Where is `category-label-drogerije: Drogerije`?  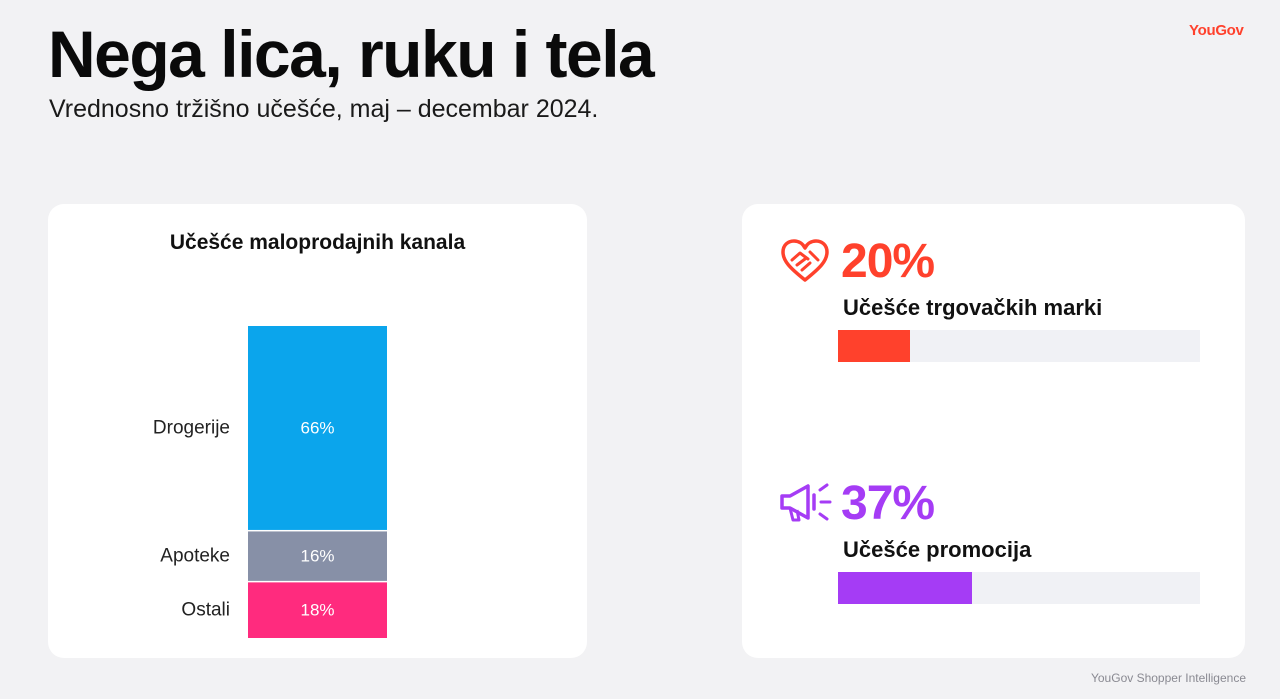
category-label-drogerije: Drogerije is located at coordinates (191, 427).